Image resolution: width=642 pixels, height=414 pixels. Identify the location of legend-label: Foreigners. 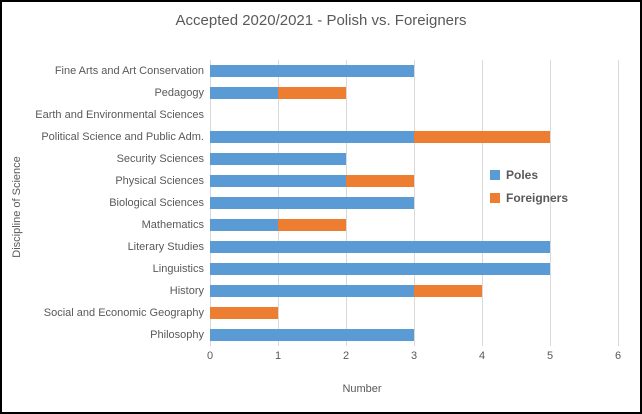
(537, 198).